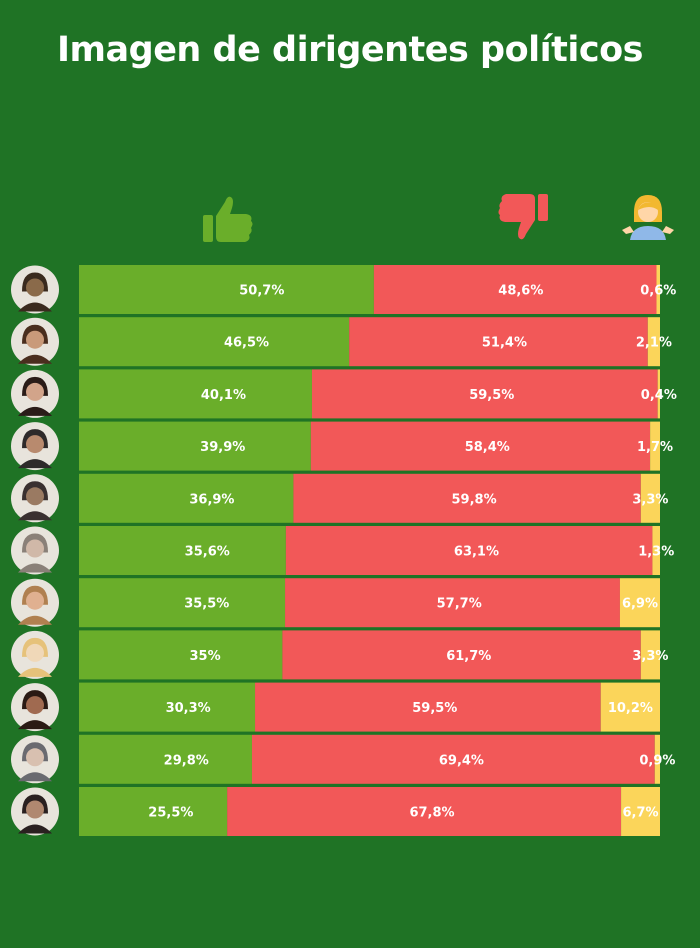 The image size is (700, 948). I want to click on label-positive: 30,3%, so click(188, 708).